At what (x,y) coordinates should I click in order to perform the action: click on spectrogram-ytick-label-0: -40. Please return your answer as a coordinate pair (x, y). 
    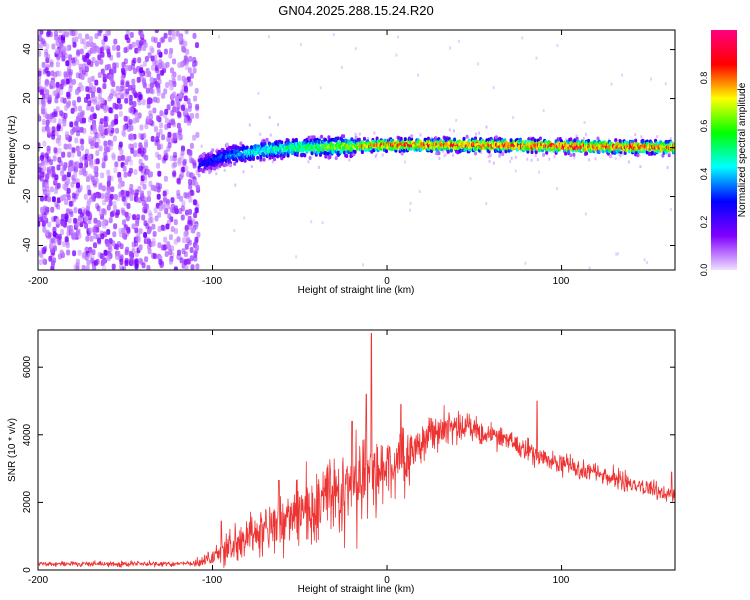
    Looking at the image, I should click on (27, 244).